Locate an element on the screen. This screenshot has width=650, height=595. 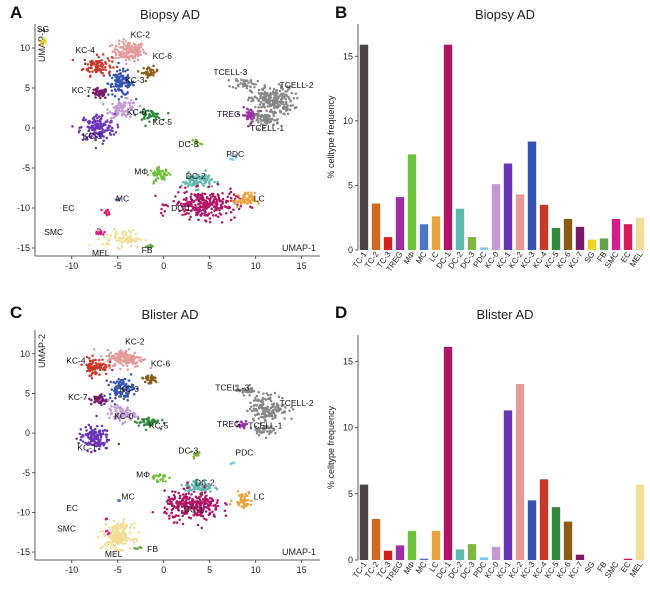
cluster-label: MEL is located at coordinates (101, 253).